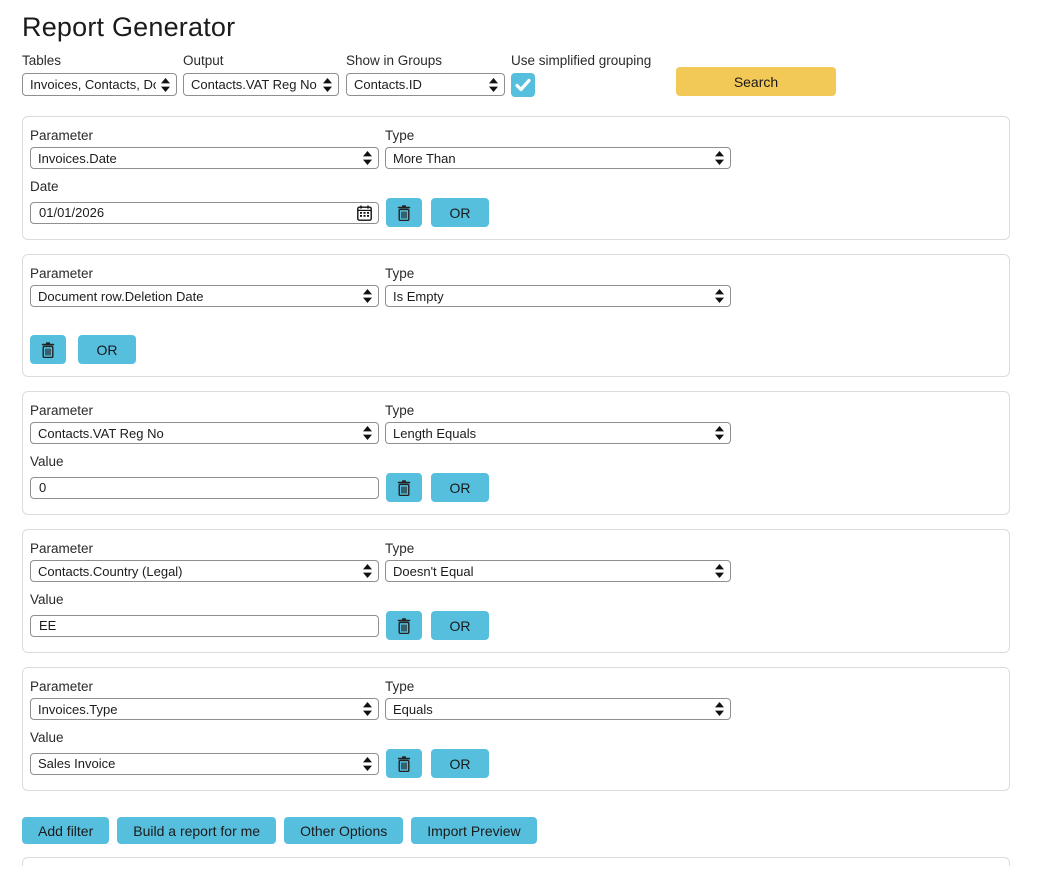 This screenshot has width=1052, height=874. I want to click on output-label: Output, so click(203, 60).